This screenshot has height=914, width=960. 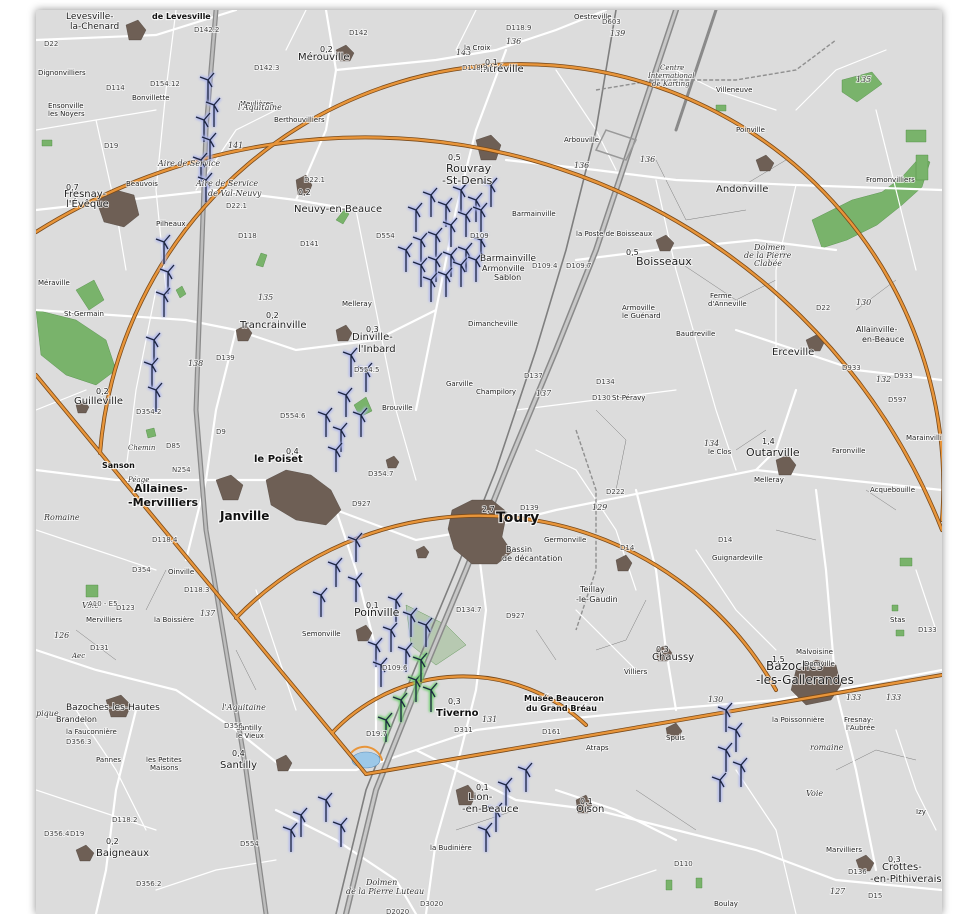 What do you see at coordinates (338, 209) in the screenshot?
I see `town-label: Neuvy-en-Beauce` at bounding box center [338, 209].